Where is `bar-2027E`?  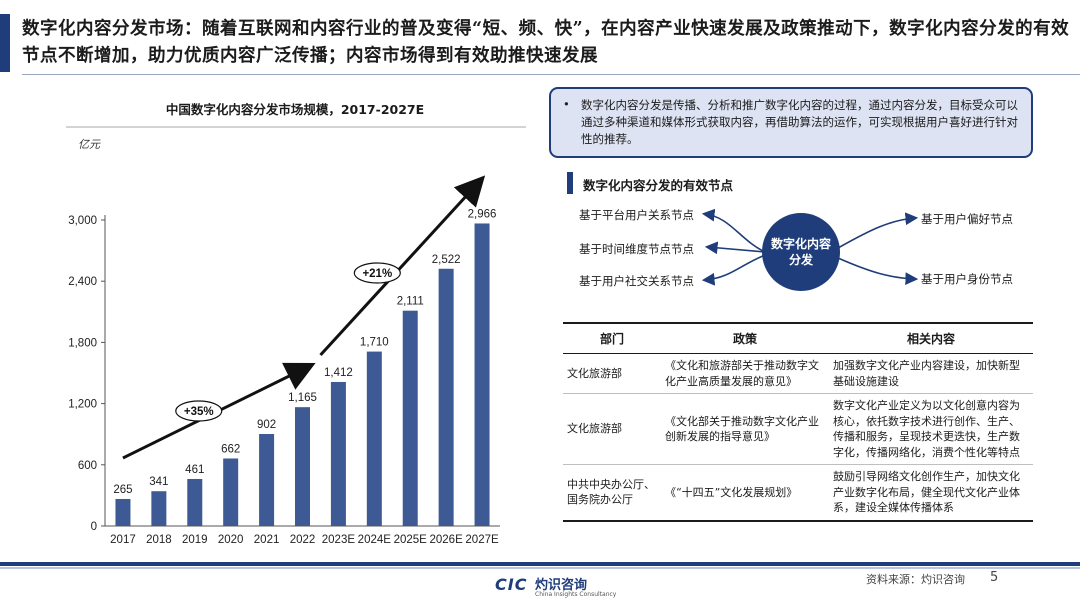
bar-2027E is located at coordinates (482, 374).